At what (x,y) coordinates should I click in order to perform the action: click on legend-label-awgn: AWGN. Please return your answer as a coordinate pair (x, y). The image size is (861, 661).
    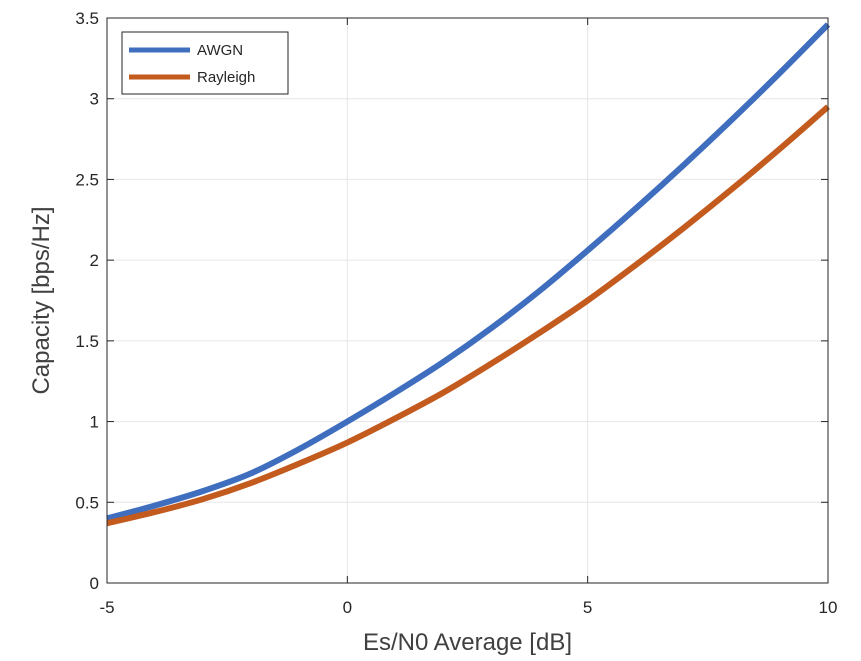
    Looking at the image, I should click on (220, 50).